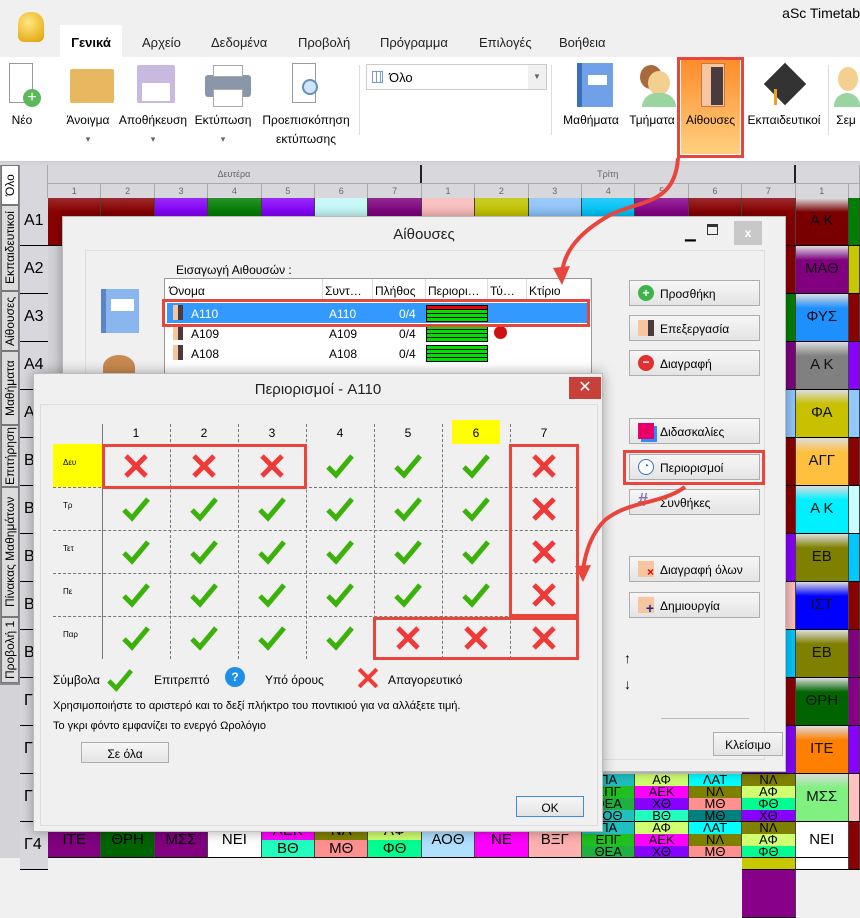 The width and height of the screenshot is (860, 918). Describe the element at coordinates (399, 290) in the screenshot. I see `column-header: Πλήθος` at that location.